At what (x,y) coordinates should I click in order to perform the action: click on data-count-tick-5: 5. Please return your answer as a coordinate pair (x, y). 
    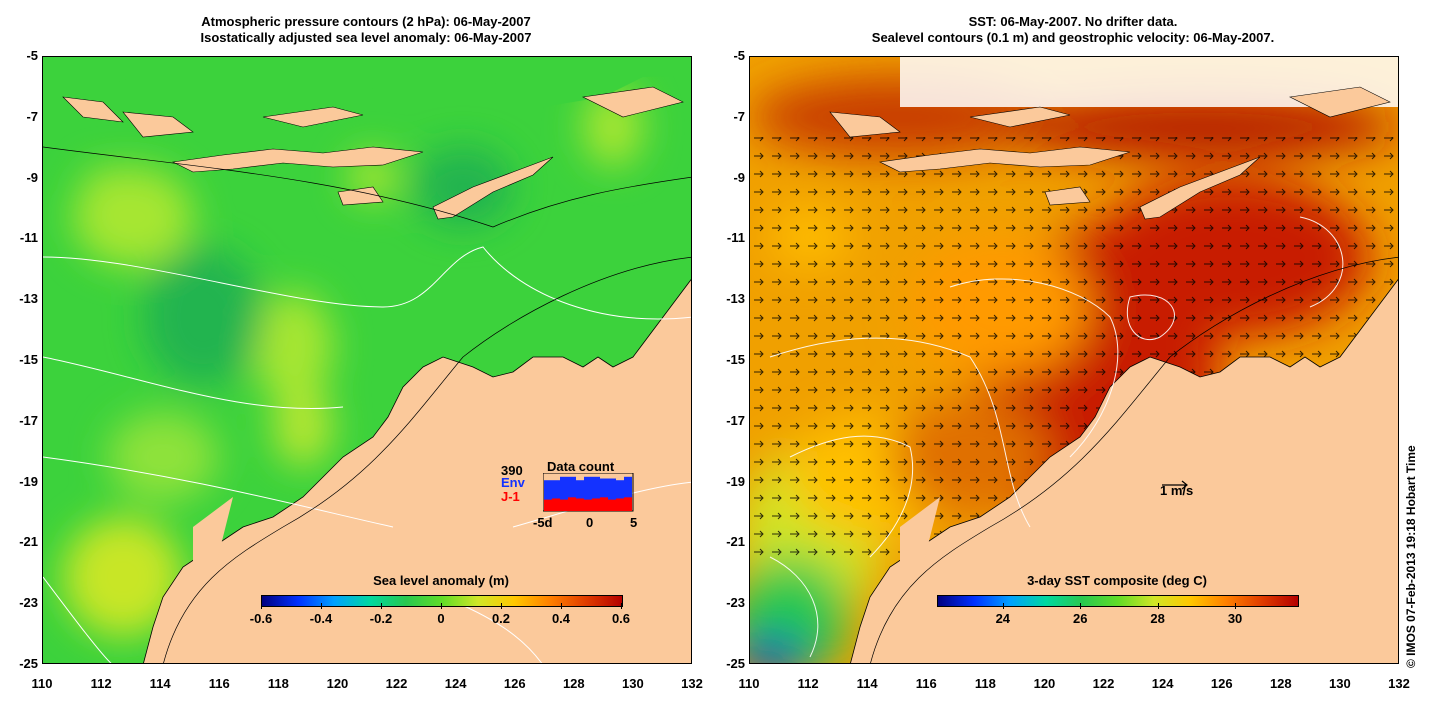
    Looking at the image, I should click on (634, 522).